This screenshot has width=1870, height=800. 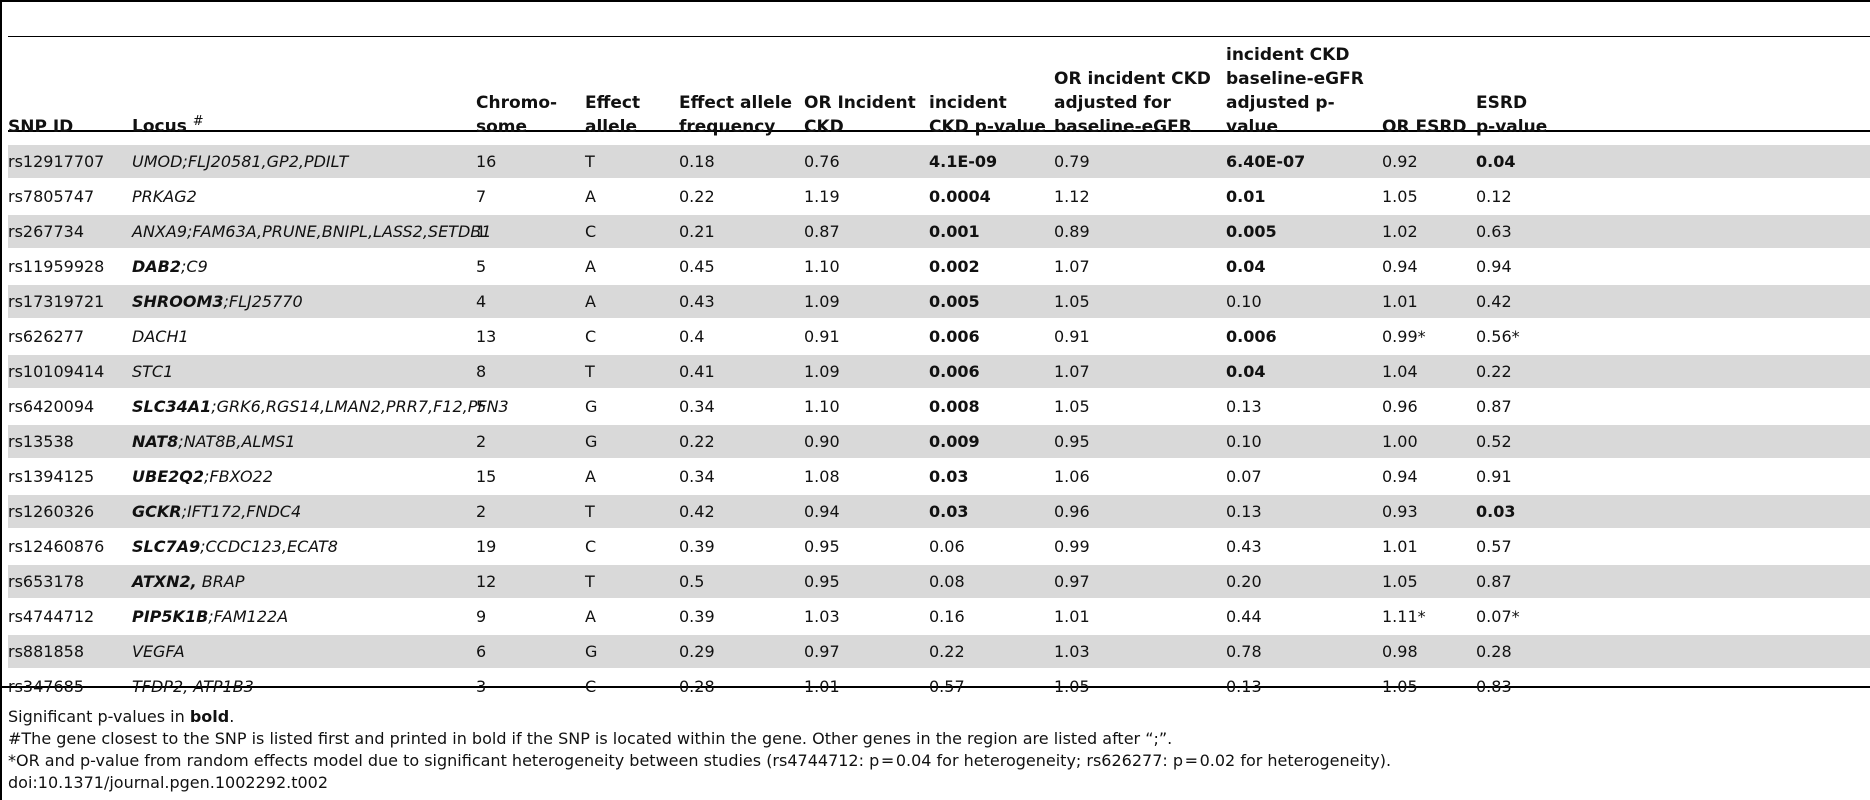 What do you see at coordinates (170, 616) in the screenshot?
I see `locus-primary-gene: PIP5K1B` at bounding box center [170, 616].